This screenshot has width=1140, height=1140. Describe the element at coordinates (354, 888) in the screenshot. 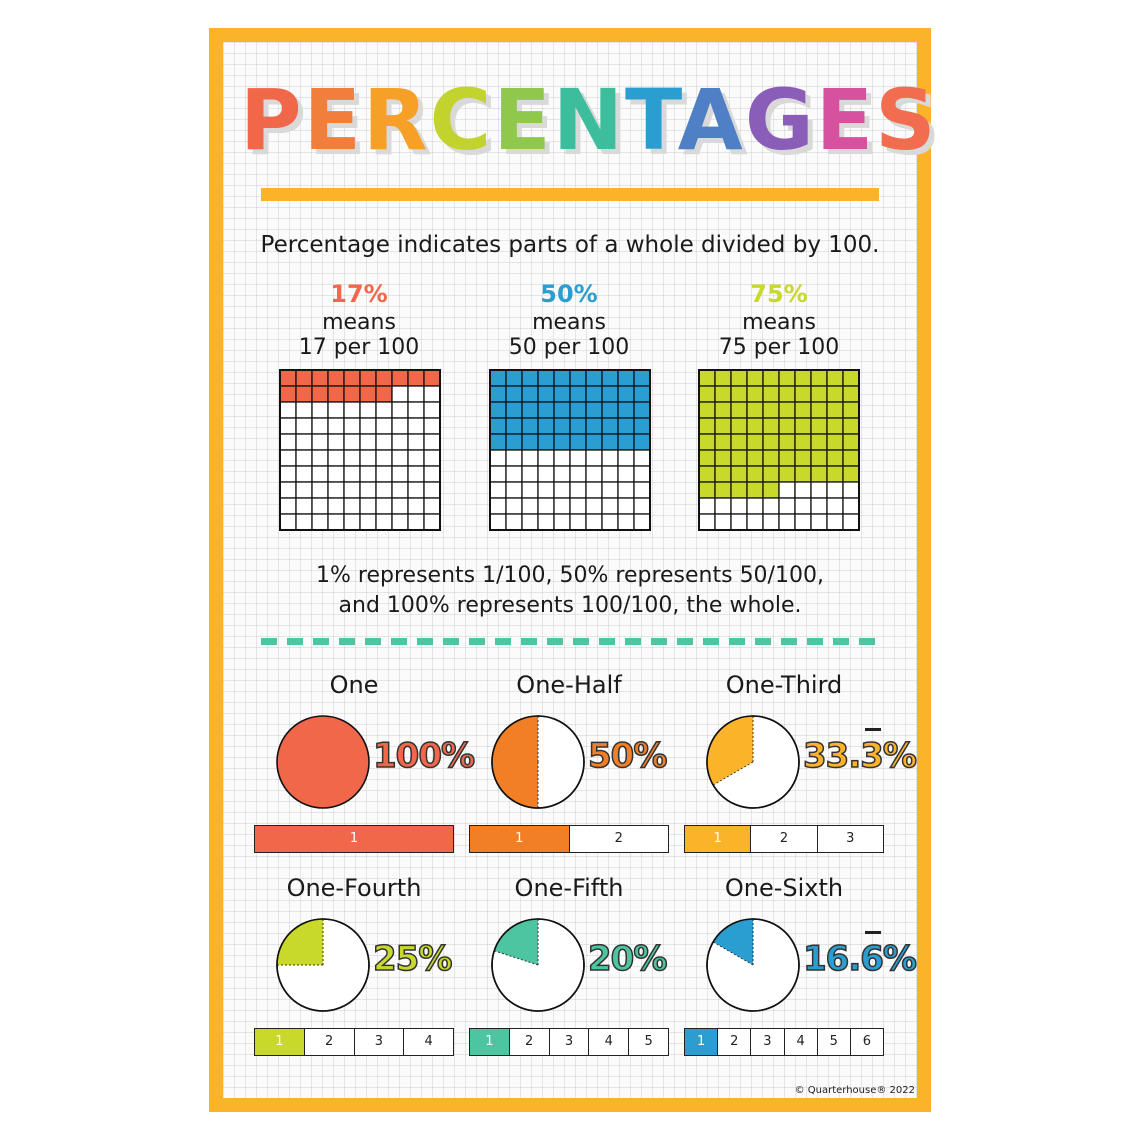

I see `fraction-label: One-Fourth` at that location.